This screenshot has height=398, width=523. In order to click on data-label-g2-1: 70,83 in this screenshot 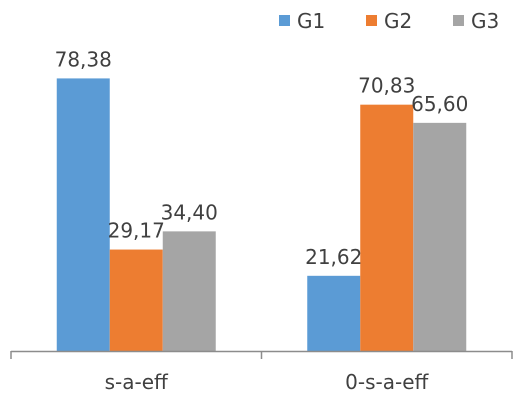, I will do `click(386, 86)`.